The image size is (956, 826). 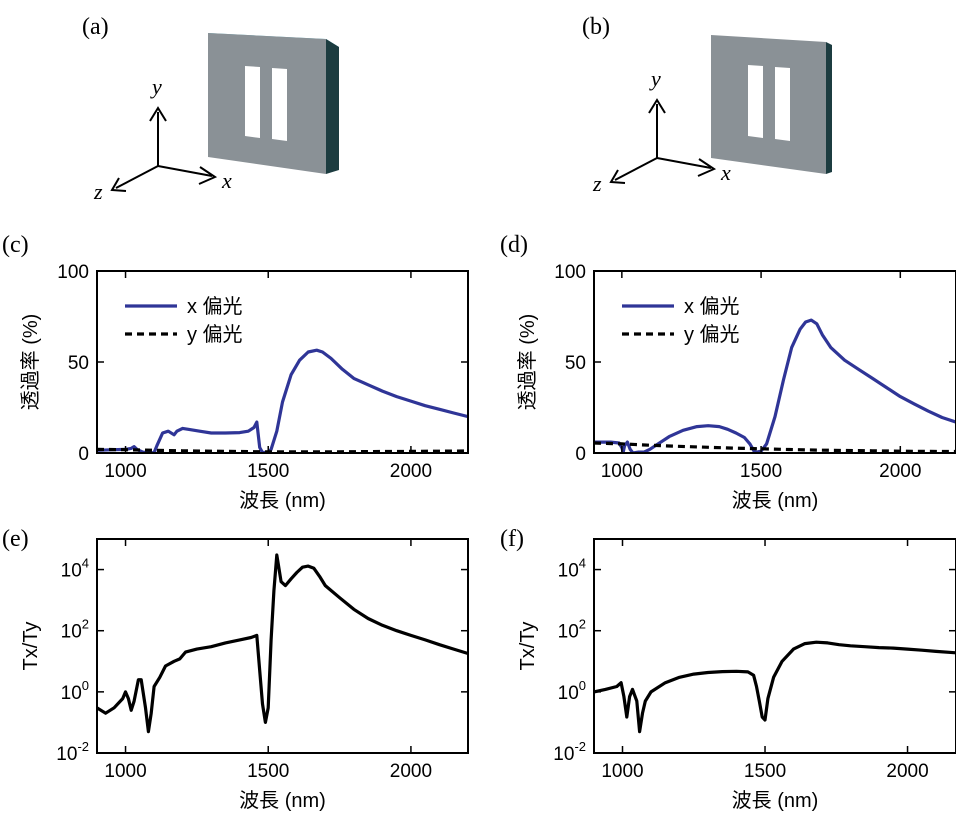 I want to click on chart-f-ytick-label: 10², so click(x=572, y=630).